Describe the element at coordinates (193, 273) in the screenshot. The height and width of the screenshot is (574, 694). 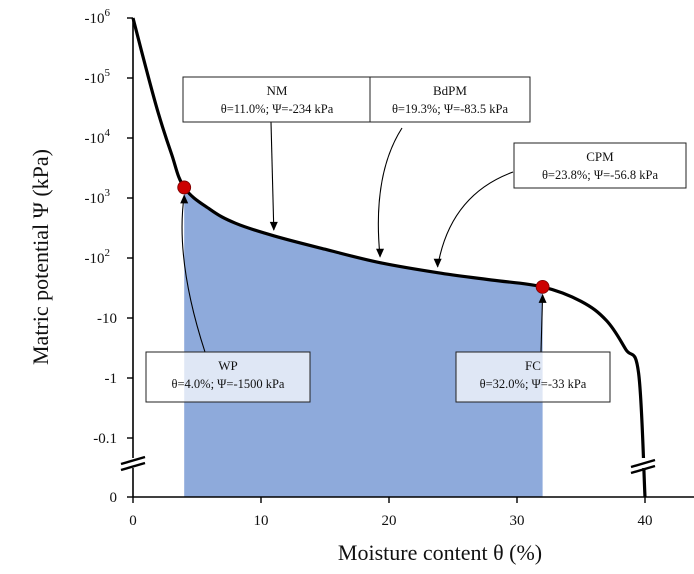
I see `callout-wp` at that location.